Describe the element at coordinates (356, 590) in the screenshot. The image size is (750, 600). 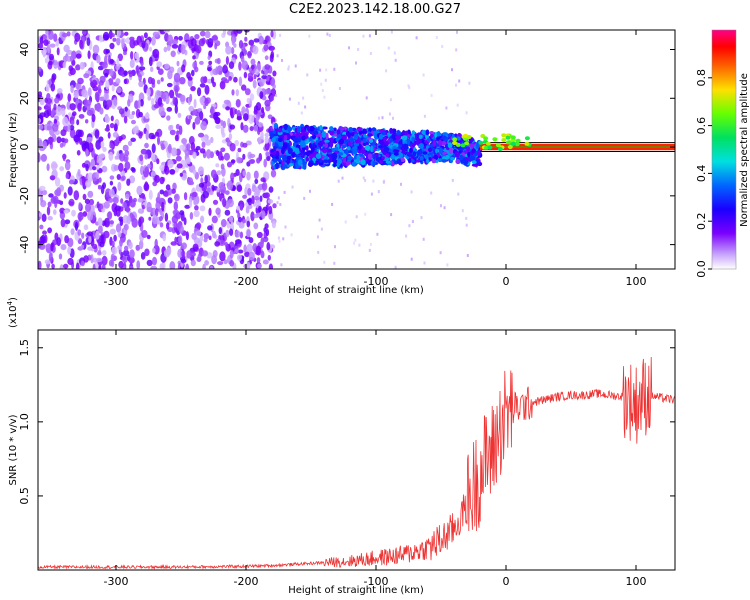
I see `bottom-x-axis-title: Height of straight line (km)` at that location.